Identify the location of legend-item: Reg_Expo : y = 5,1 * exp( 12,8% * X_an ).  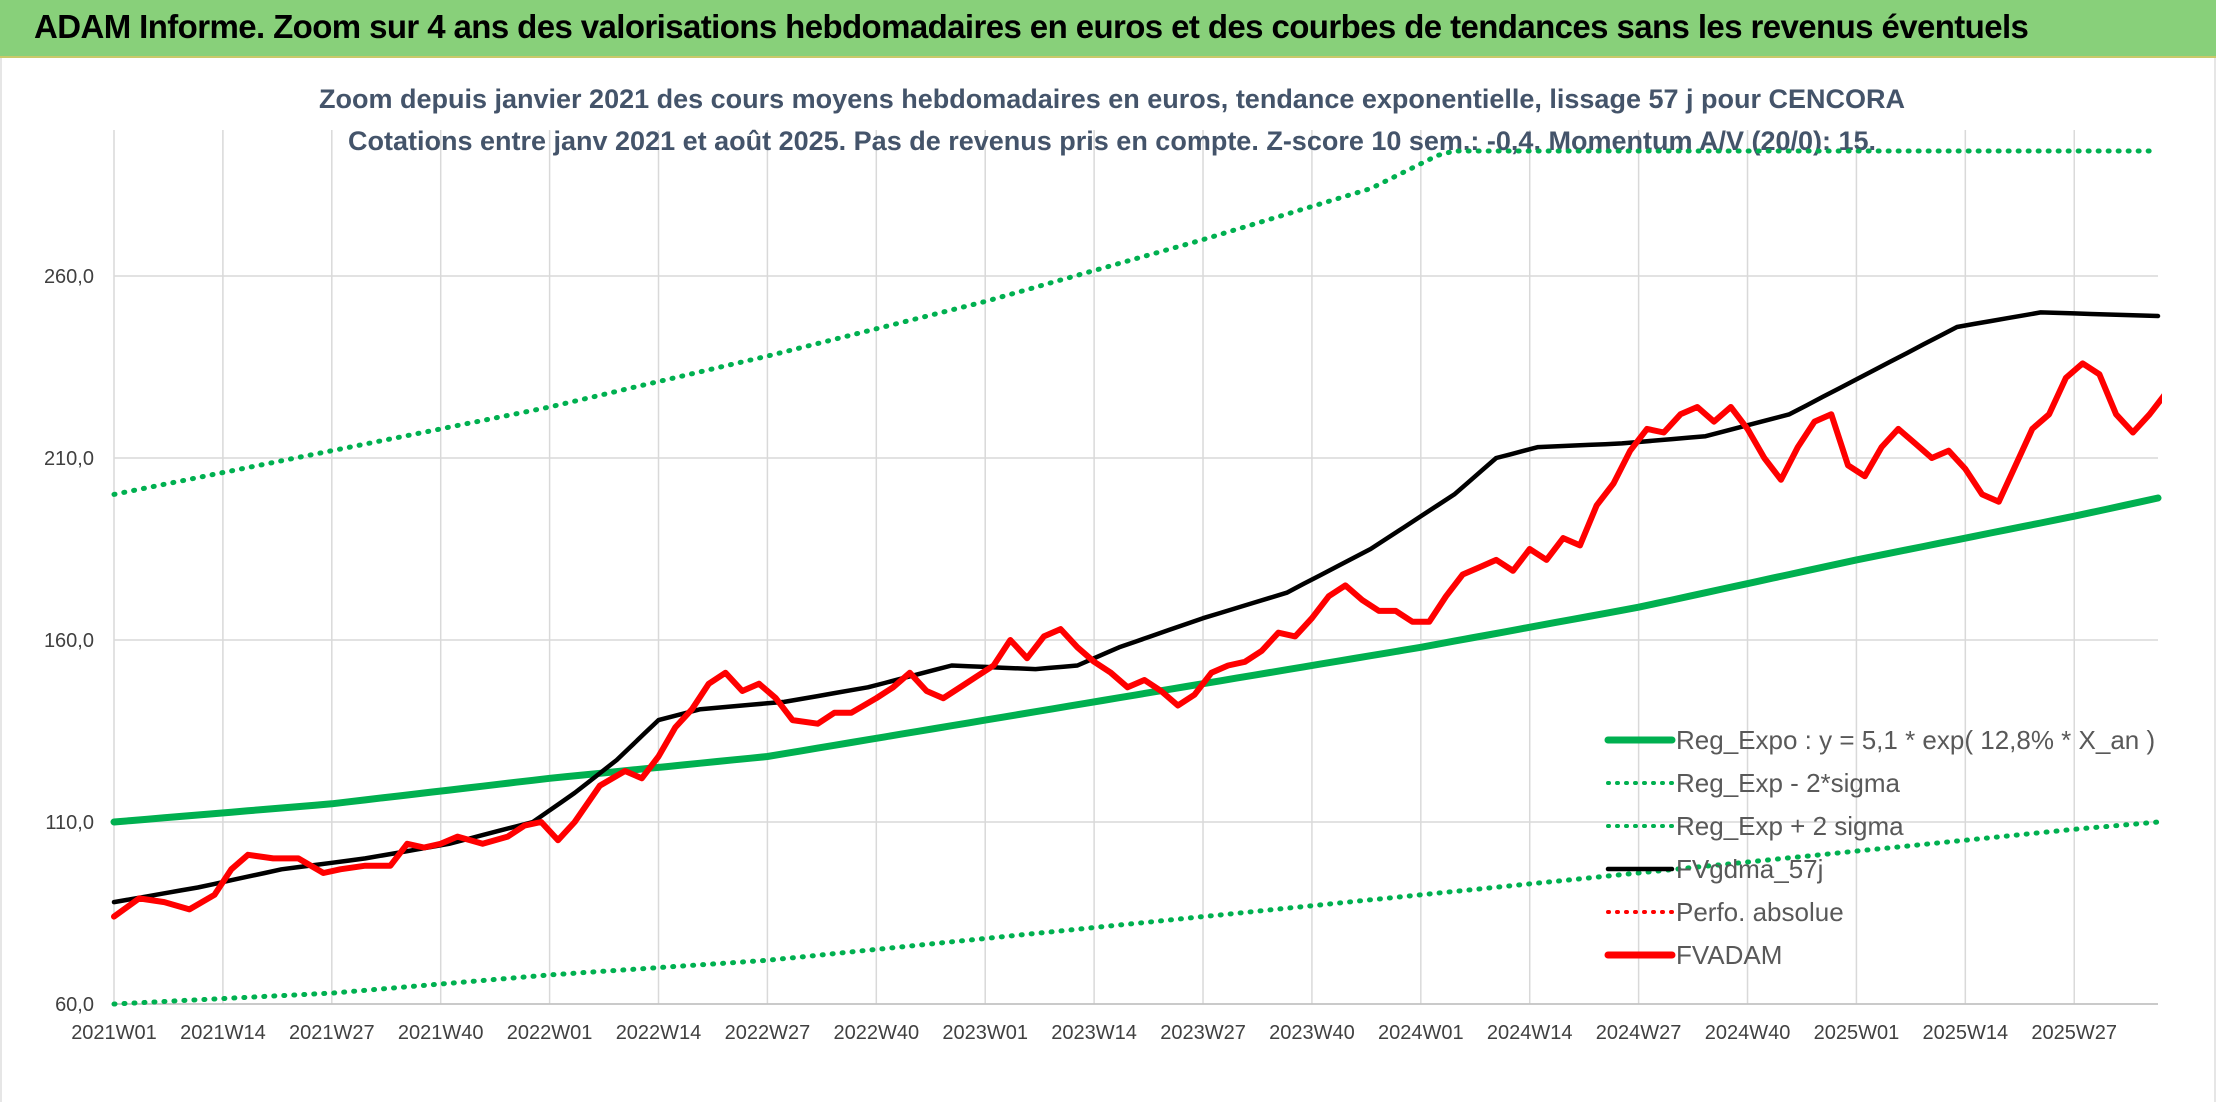
(1879, 740).